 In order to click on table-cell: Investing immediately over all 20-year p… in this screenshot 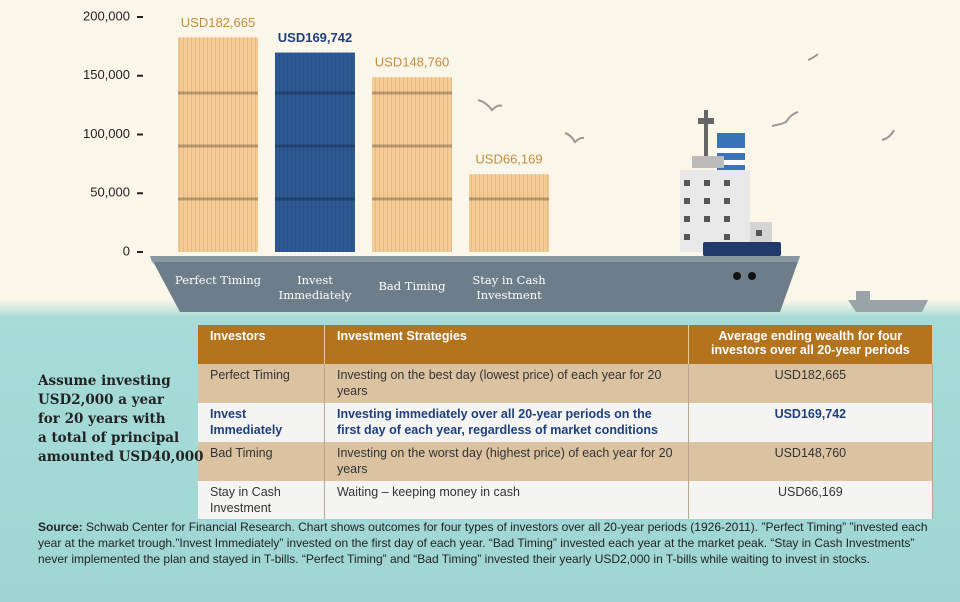, I will do `click(506, 422)`.